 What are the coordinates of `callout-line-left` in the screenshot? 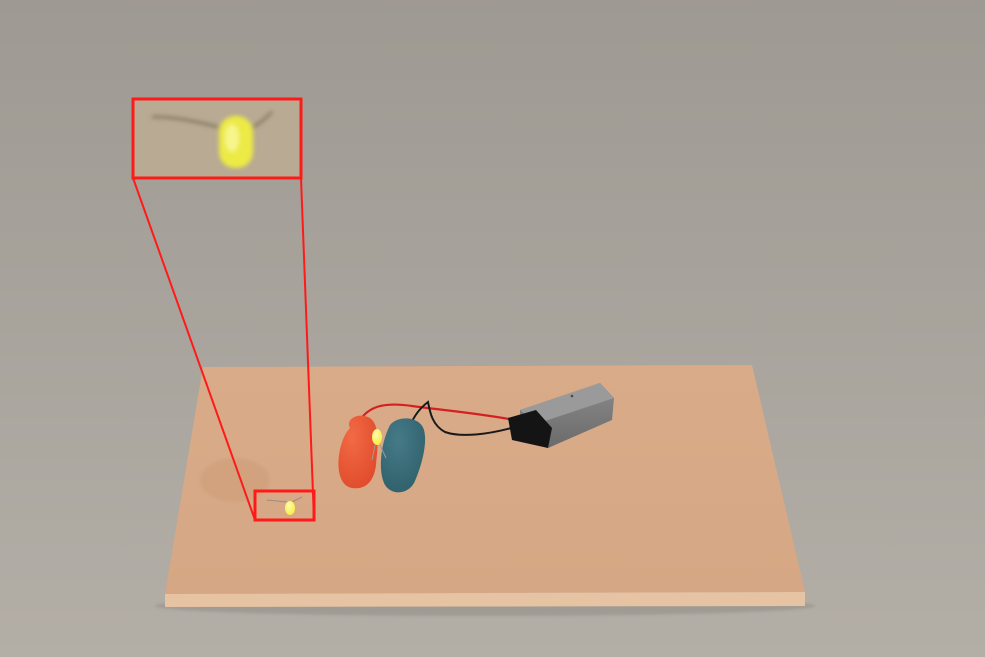 It's located at (194, 349).